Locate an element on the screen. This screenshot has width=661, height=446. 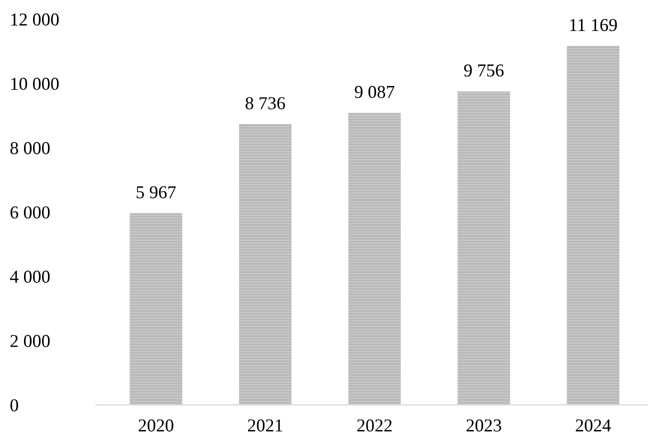
x-tick-label: 2020 is located at coordinates (156, 425).